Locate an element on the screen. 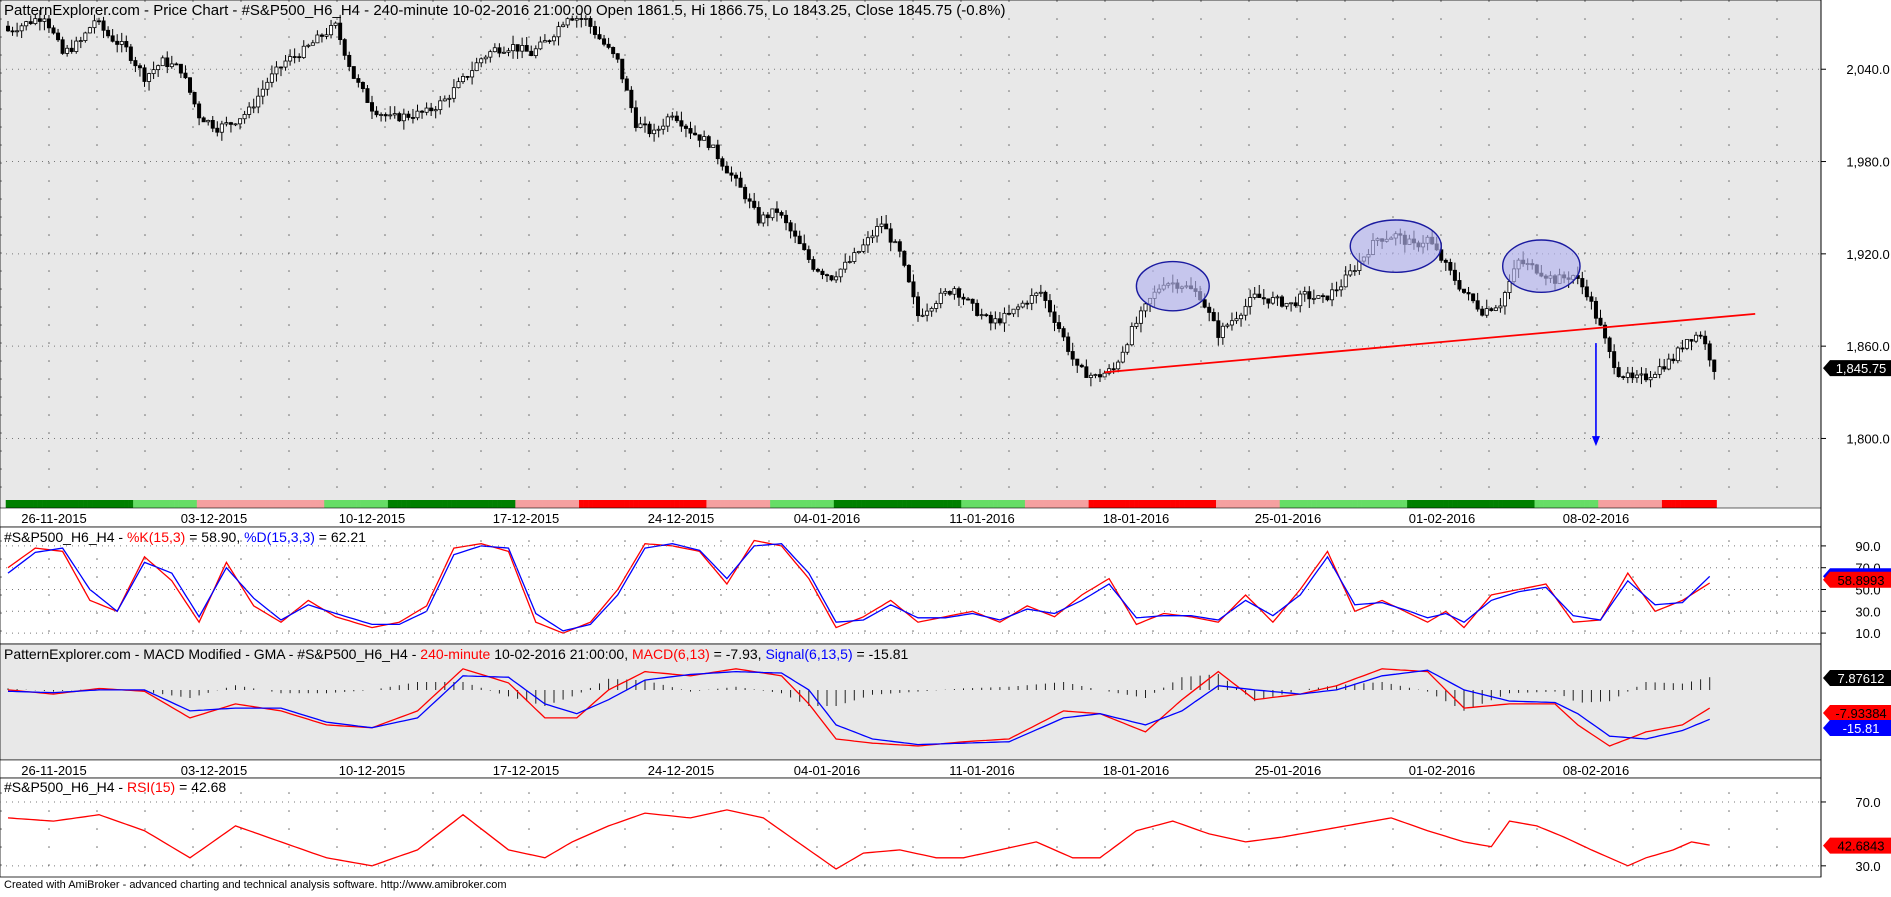 The height and width of the screenshot is (897, 1891). price-tick-label: 1,860.0 is located at coordinates (1867, 346).